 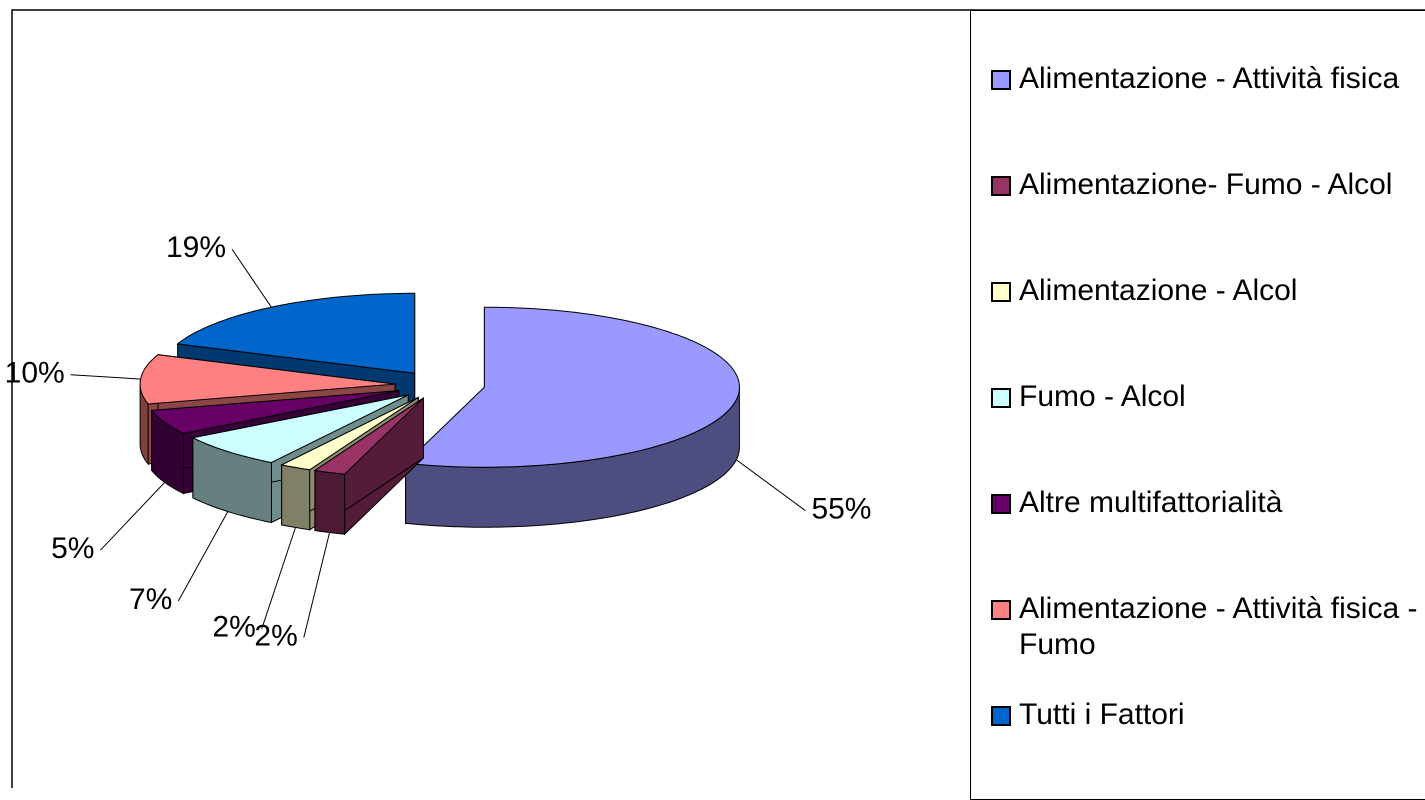 I want to click on legend-item: Alimentazione - Attività fisica, so click(x=1208, y=79).